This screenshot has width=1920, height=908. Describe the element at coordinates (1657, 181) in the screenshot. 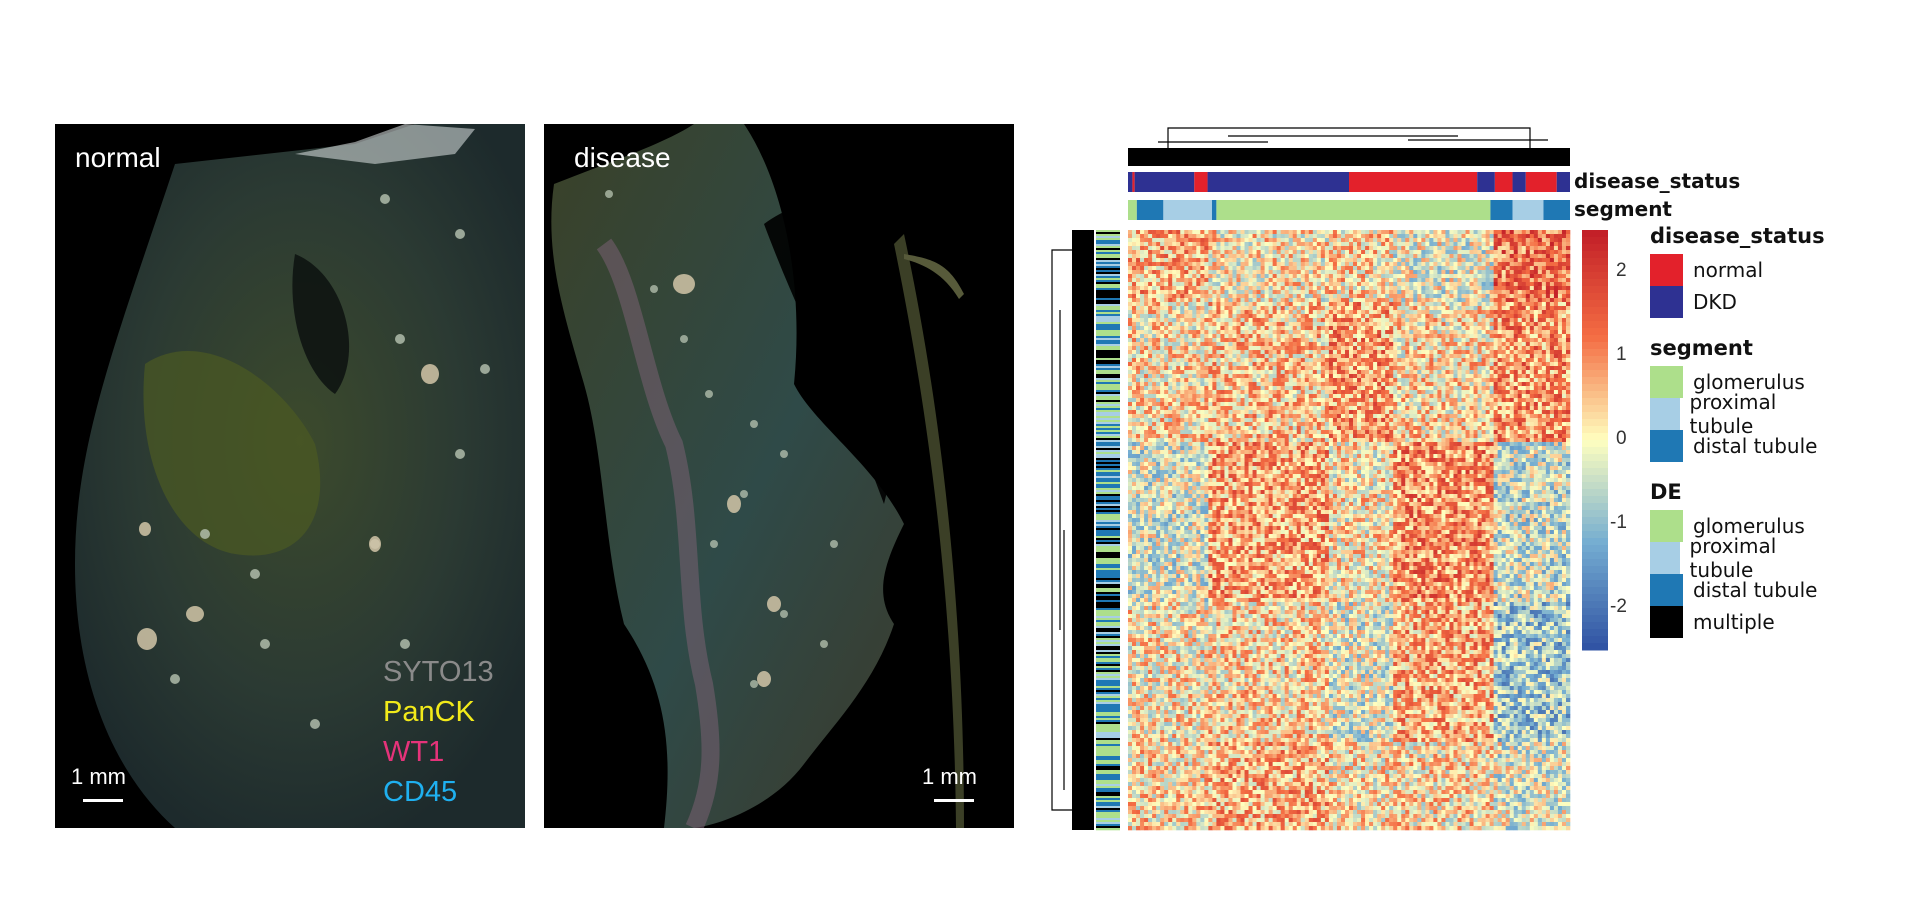

I see `annotation-label-disease-status: disease_status` at that location.